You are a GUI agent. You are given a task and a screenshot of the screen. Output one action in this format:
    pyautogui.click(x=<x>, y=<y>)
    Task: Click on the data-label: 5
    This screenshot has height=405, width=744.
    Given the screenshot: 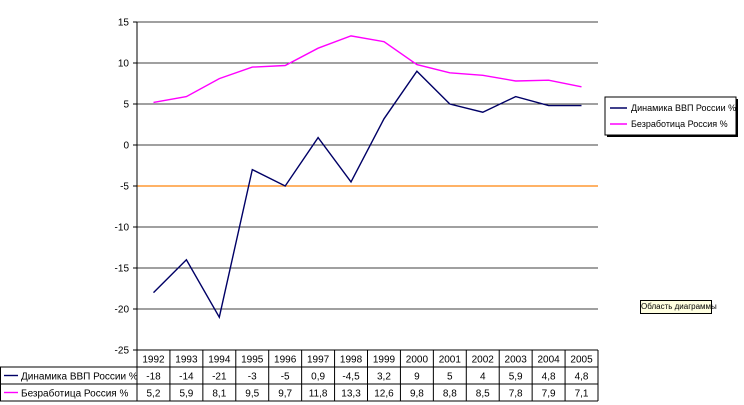 What is the action you would take?
    pyautogui.click(x=450, y=377)
    